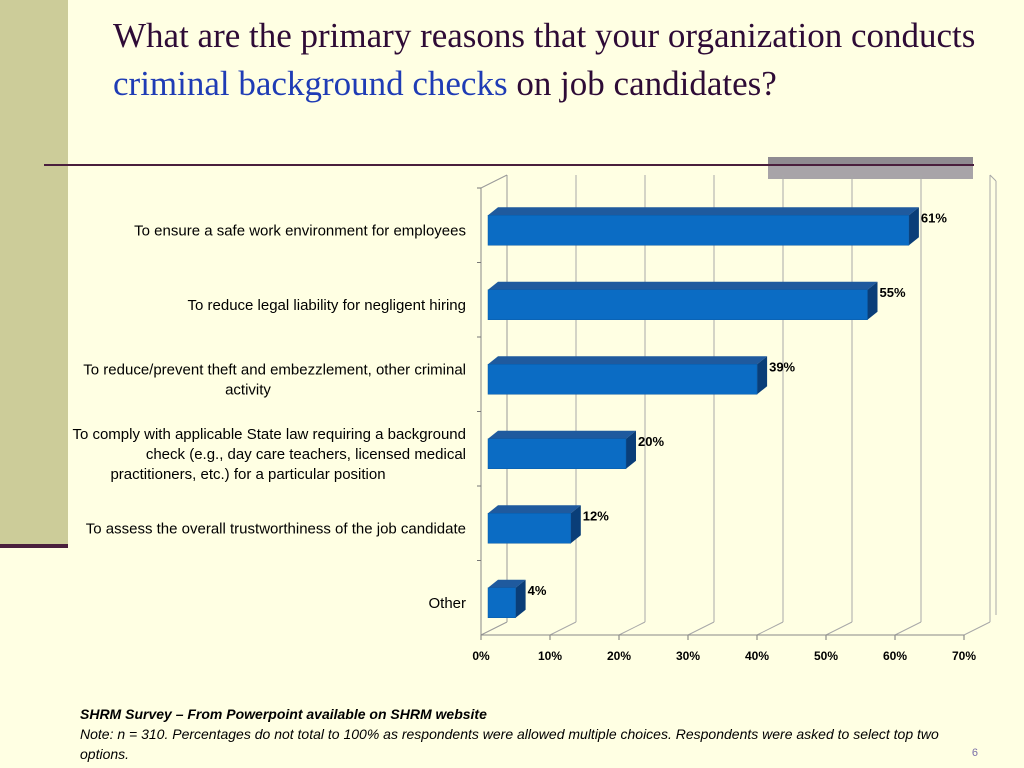 This screenshot has width=1024, height=768. Describe the element at coordinates (537, 590) in the screenshot. I see `data-label: 4%` at that location.